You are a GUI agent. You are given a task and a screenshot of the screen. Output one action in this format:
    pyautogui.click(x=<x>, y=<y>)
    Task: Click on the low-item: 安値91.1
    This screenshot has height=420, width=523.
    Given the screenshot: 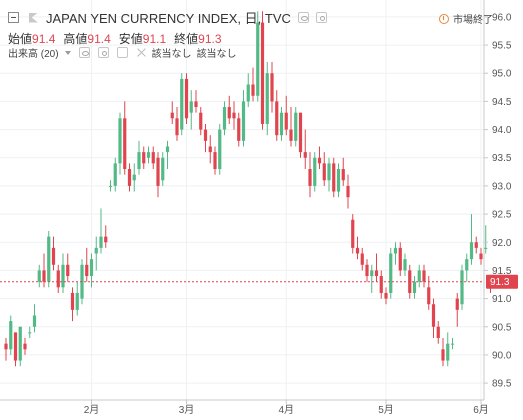 What is the action you would take?
    pyautogui.click(x=142, y=38)
    